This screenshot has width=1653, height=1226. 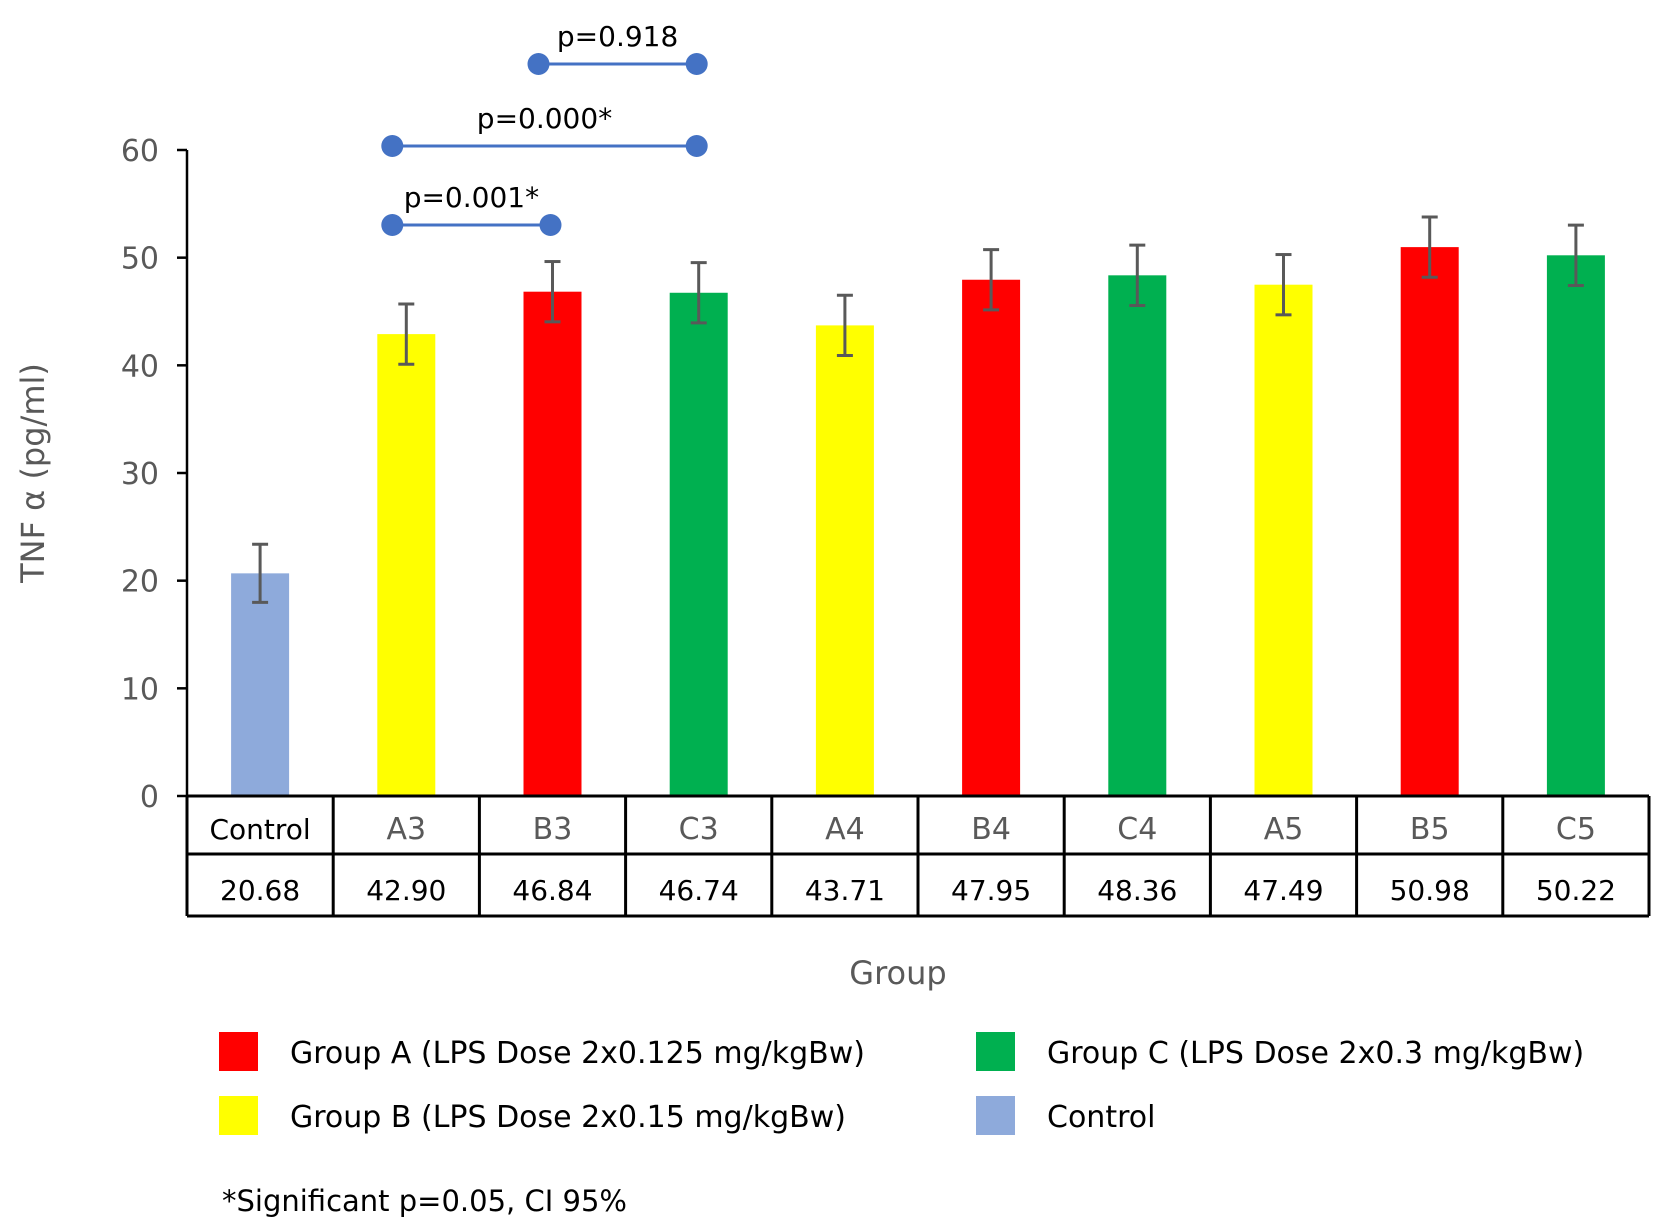 I want to click on x-tick-label: A3, so click(x=406, y=829).